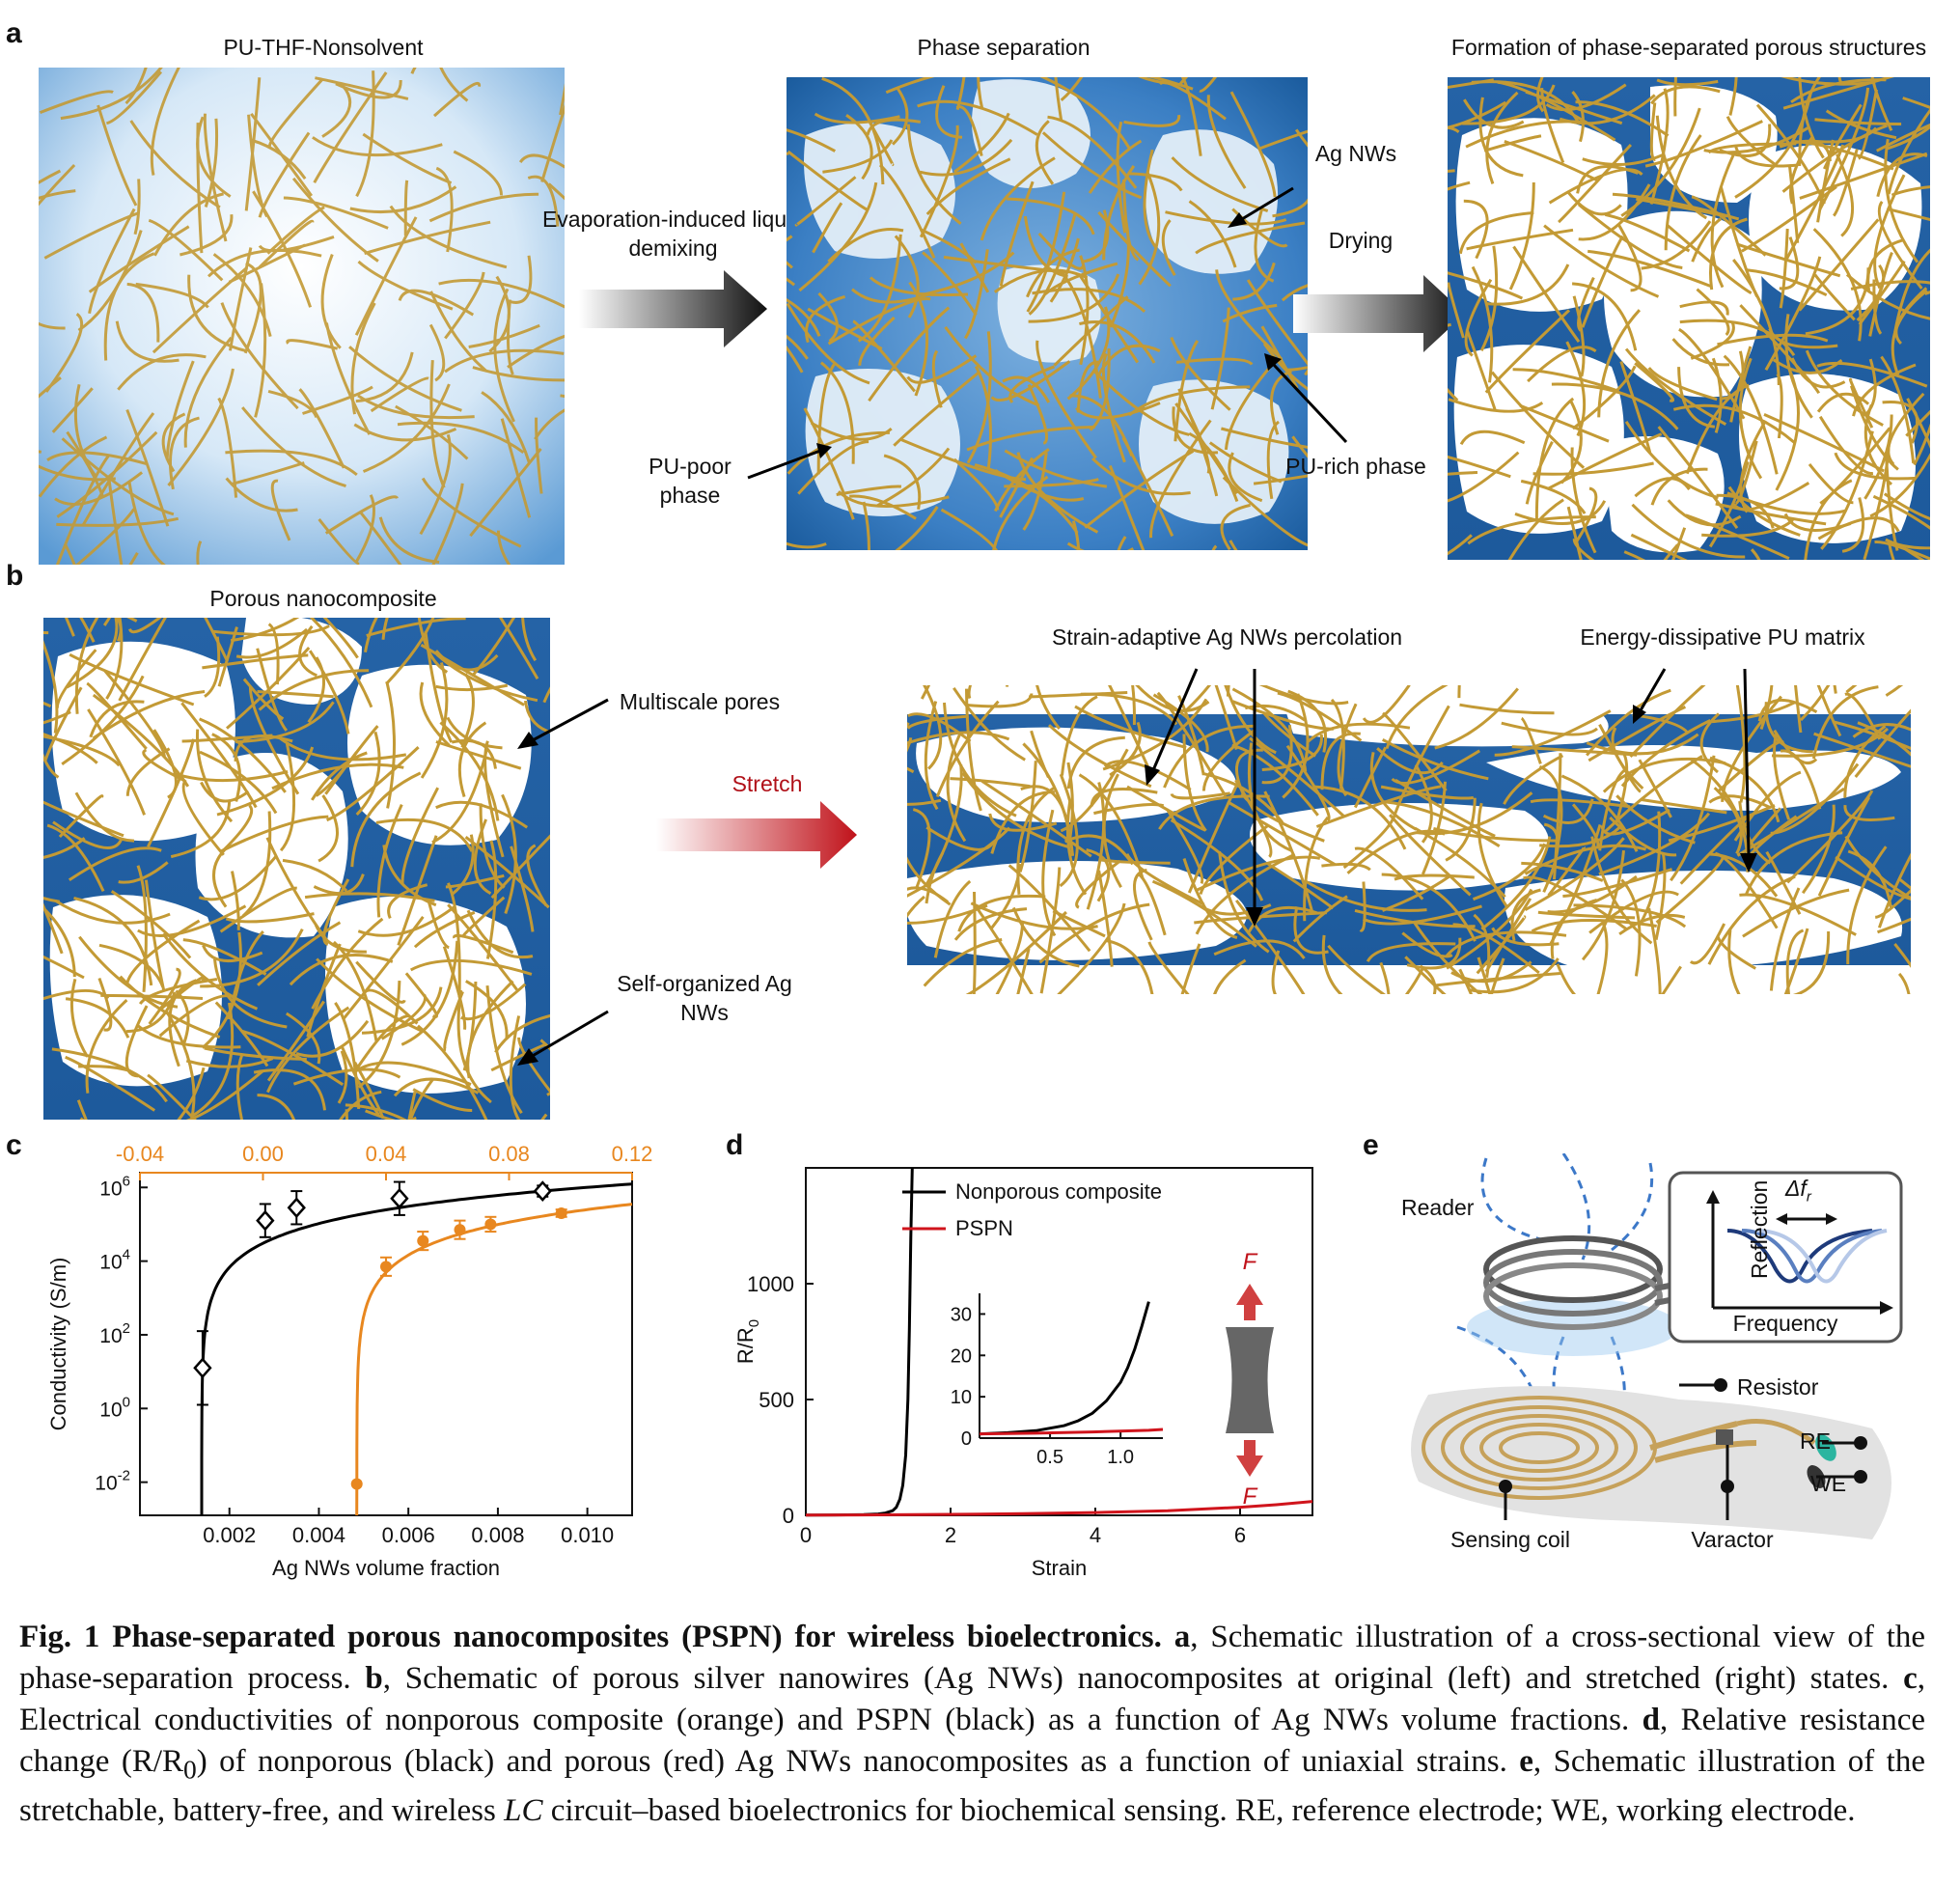 This screenshot has width=1960, height=1885. Describe the element at coordinates (1526, 1761) in the screenshot. I see `caption-e-letter: e` at that location.